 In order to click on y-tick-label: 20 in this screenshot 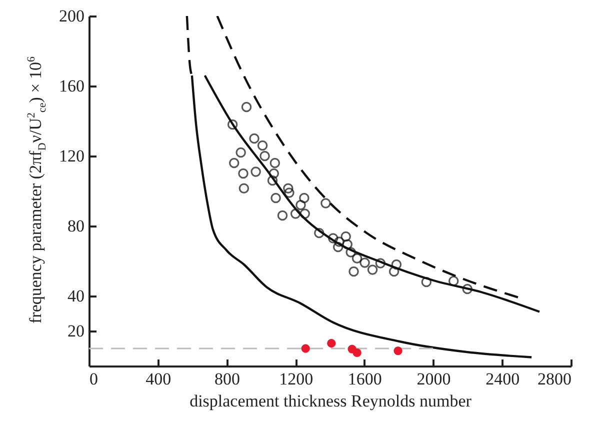, I will do `click(76, 331)`.